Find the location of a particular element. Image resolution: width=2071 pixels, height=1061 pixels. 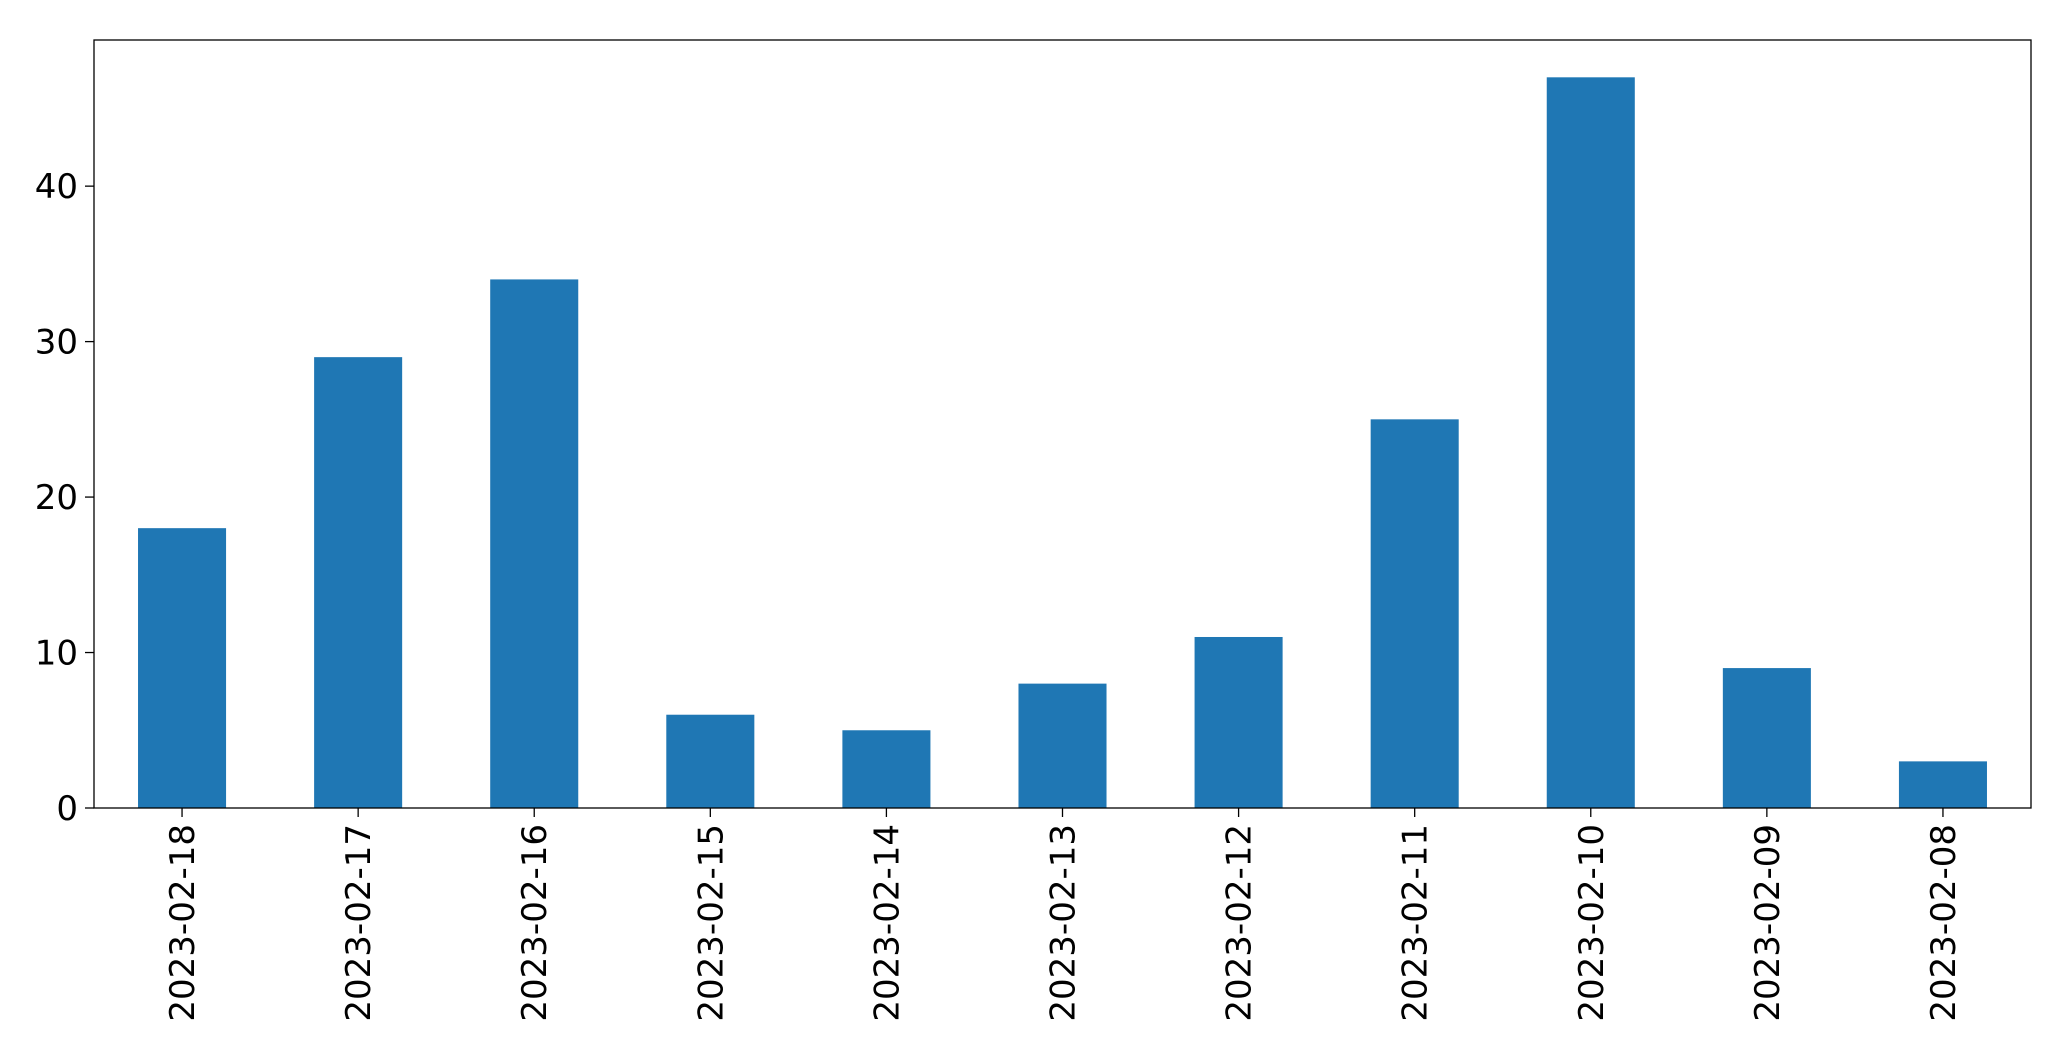

x-tick-label: 2023-02-17 is located at coordinates (359, 923).